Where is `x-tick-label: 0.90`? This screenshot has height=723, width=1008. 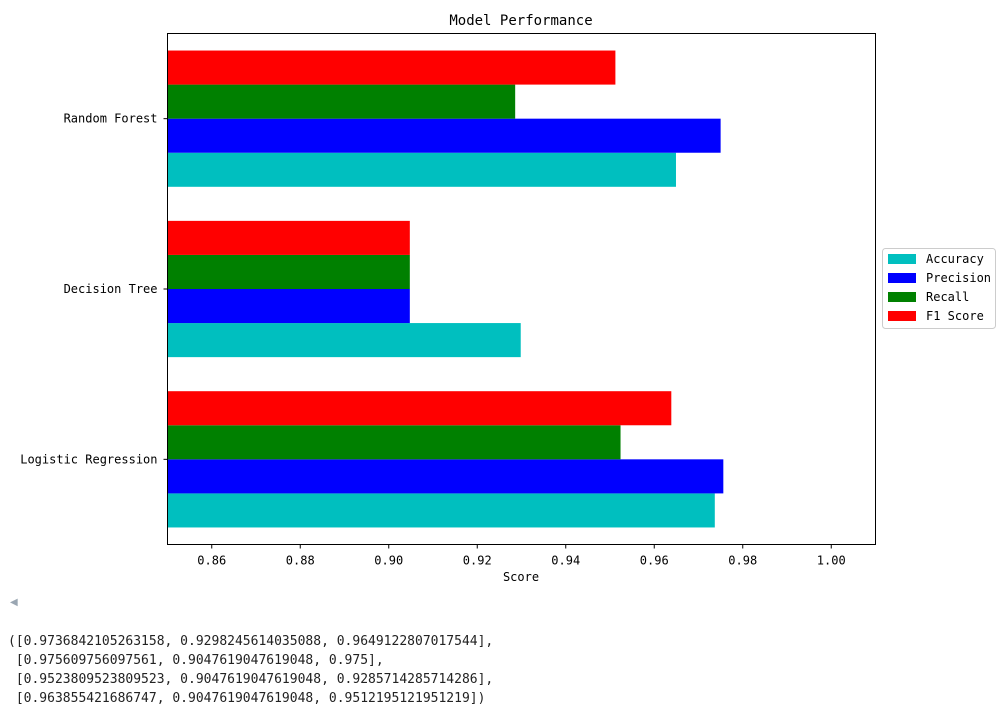
x-tick-label: 0.90 is located at coordinates (388, 561).